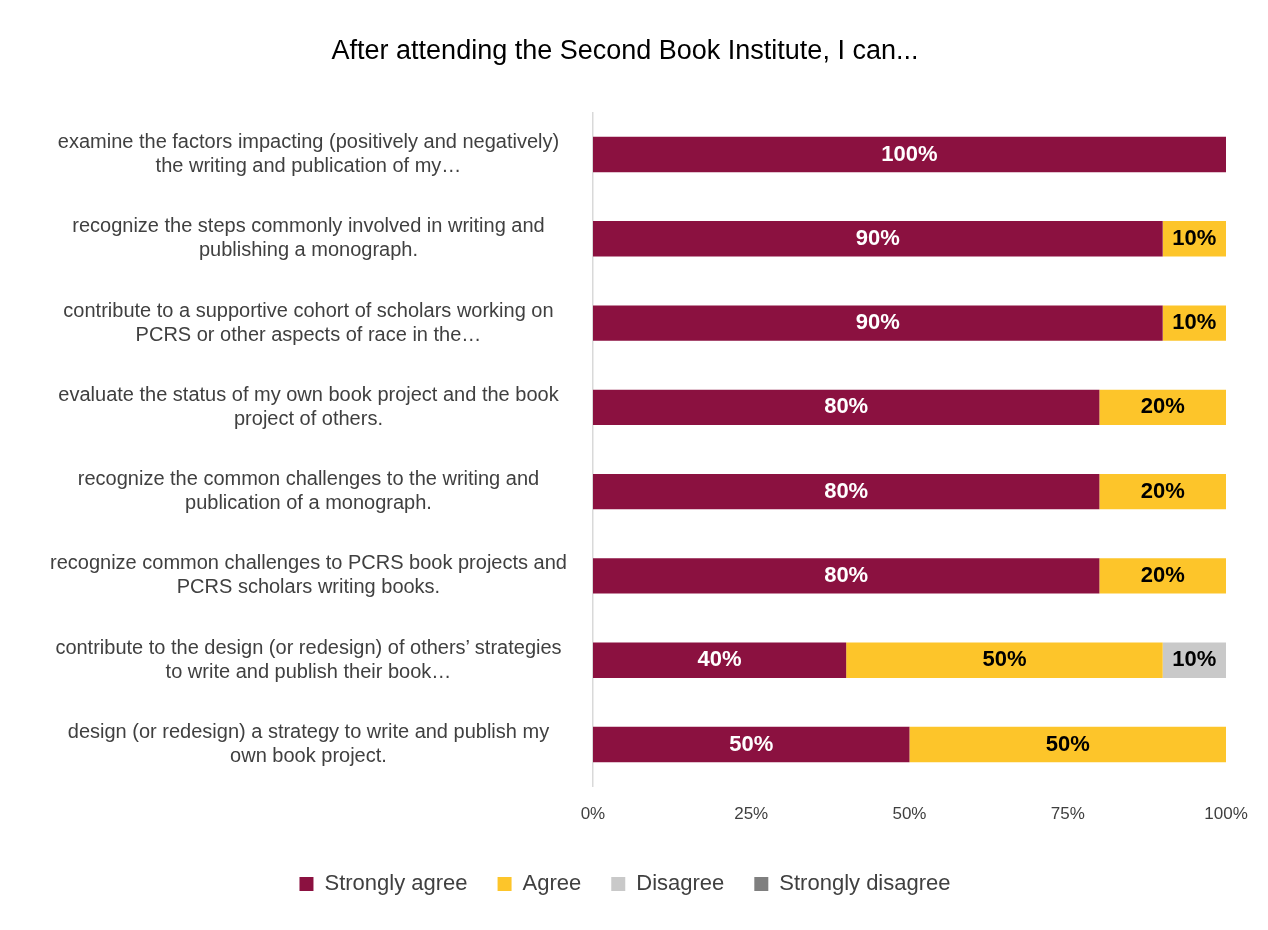  What do you see at coordinates (308, 490) in the screenshot?
I see `y-tick-label: recognize the common challenges to the writing and publication of a monograph.` at bounding box center [308, 490].